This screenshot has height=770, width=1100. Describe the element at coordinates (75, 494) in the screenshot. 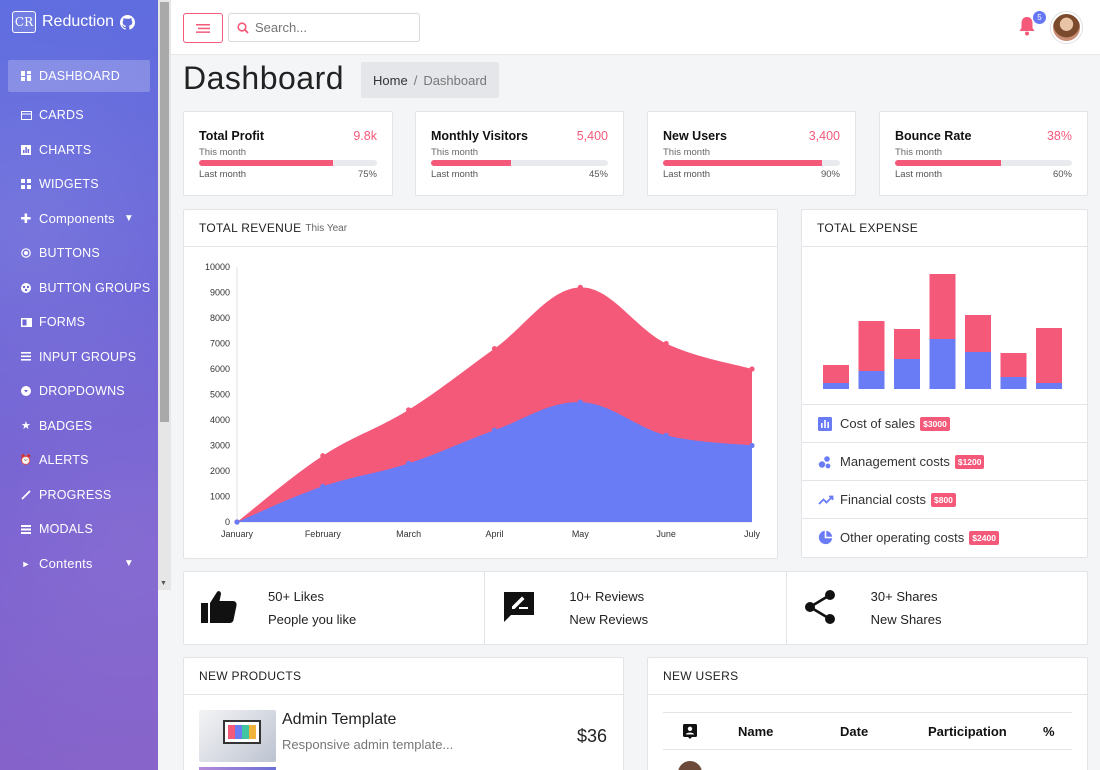

I see `sidebar-item-label: PROGRESS` at that location.